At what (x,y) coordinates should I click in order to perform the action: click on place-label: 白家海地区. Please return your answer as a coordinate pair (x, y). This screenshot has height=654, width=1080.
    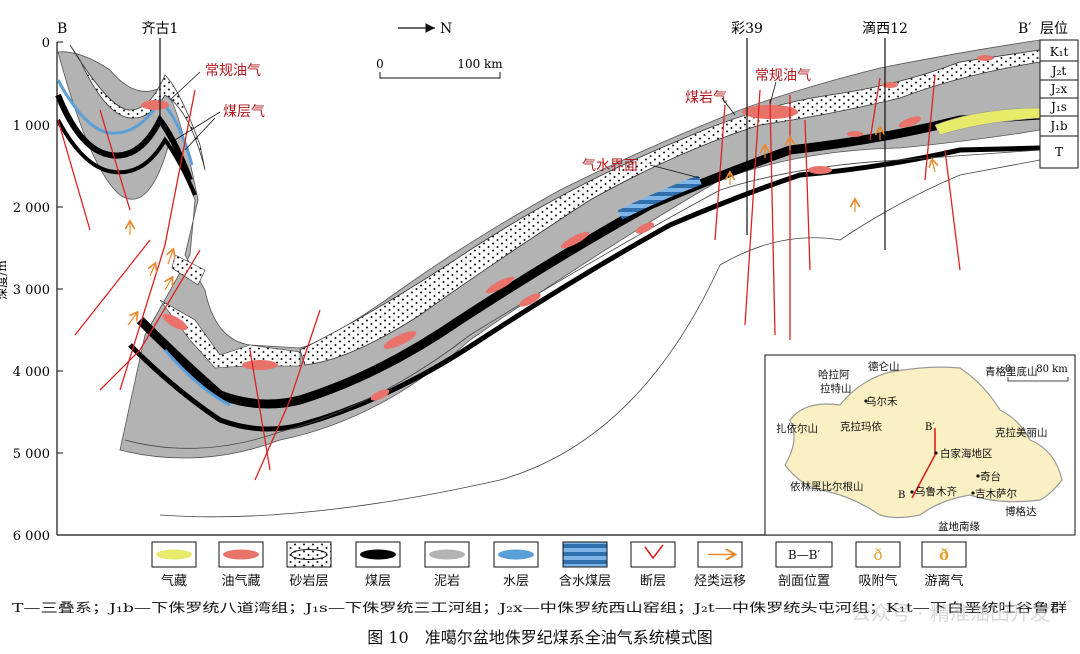
    Looking at the image, I should click on (966, 453).